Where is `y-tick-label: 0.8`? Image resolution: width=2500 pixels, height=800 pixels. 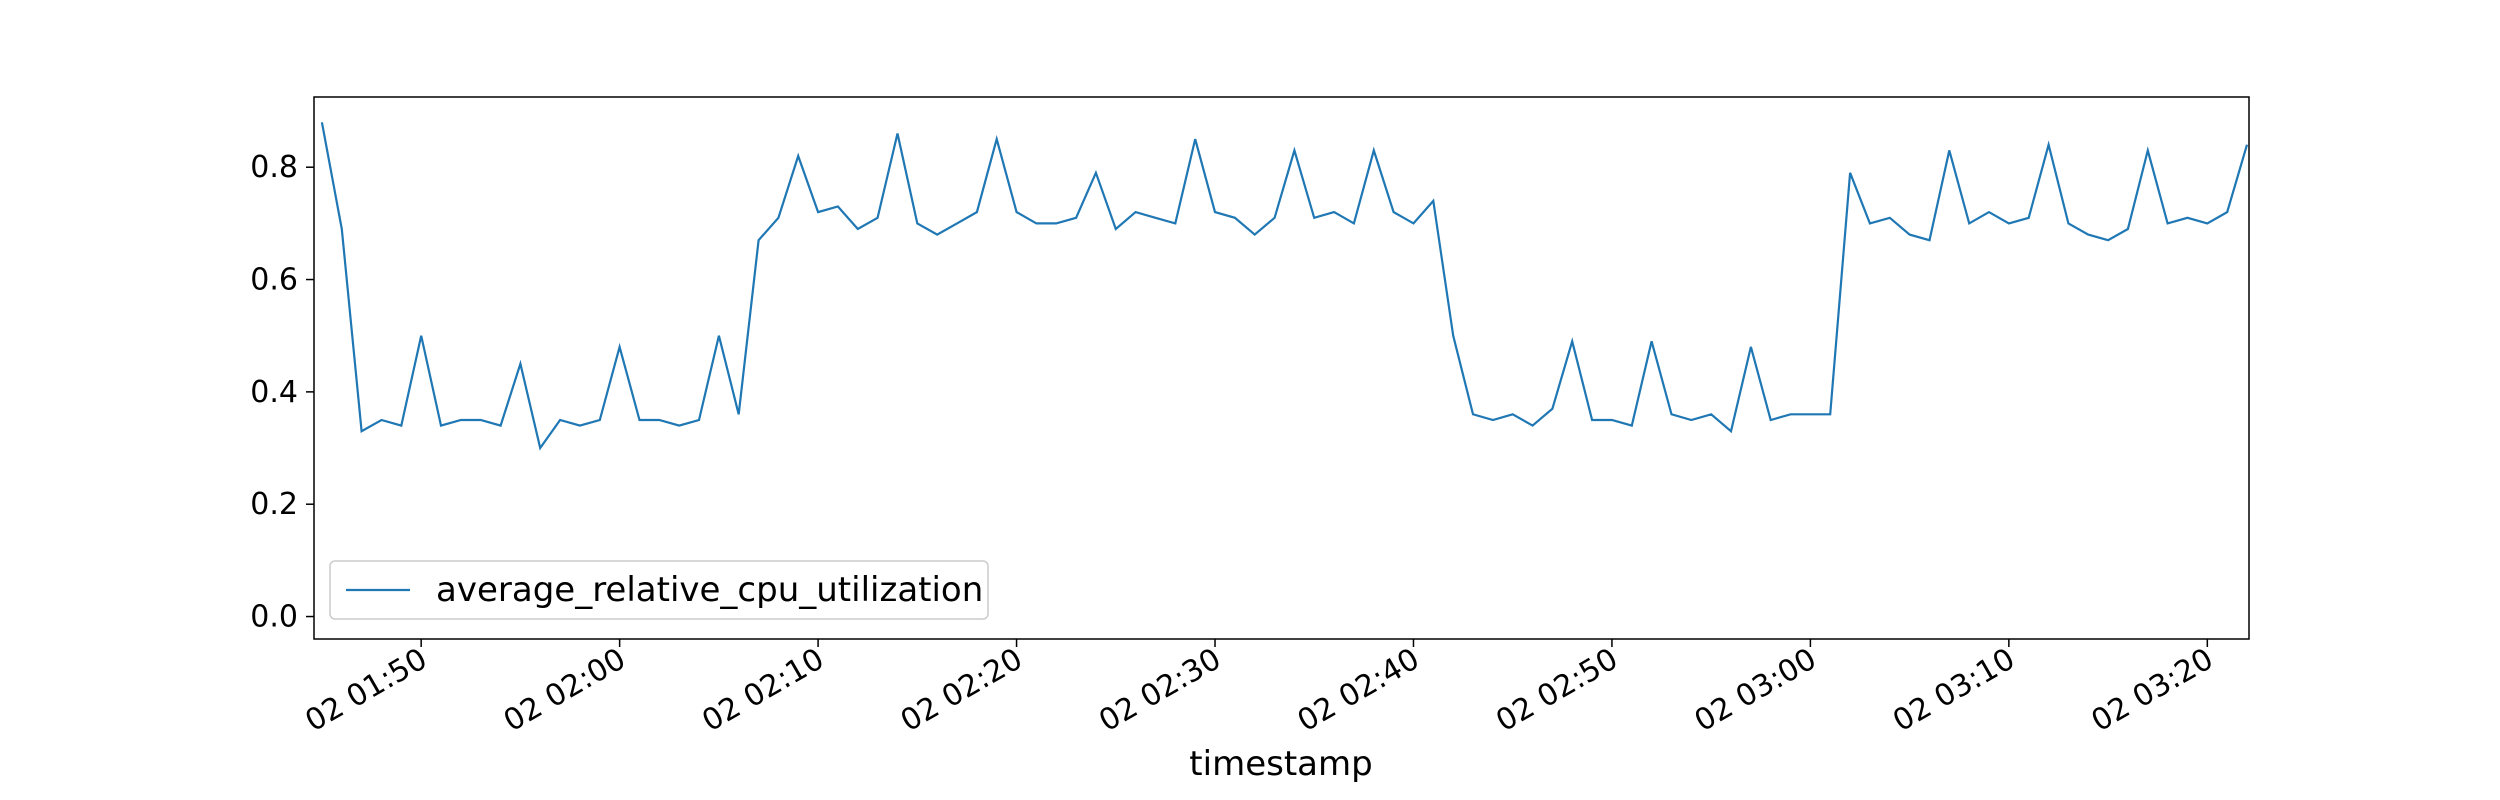 y-tick-label: 0.8 is located at coordinates (274, 167).